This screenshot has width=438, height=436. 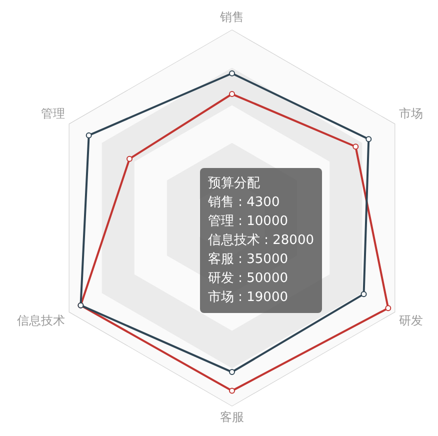 What do you see at coordinates (248, 279) in the screenshot?
I see `text: 研发 : 50000` at bounding box center [248, 279].